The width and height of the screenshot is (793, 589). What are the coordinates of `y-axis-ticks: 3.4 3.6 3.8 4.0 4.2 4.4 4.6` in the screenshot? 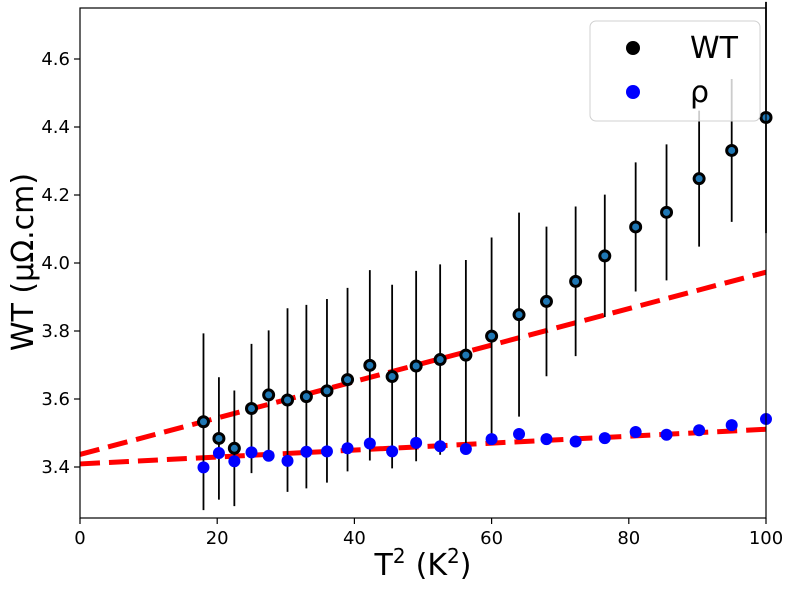 It's located at (60, 263).